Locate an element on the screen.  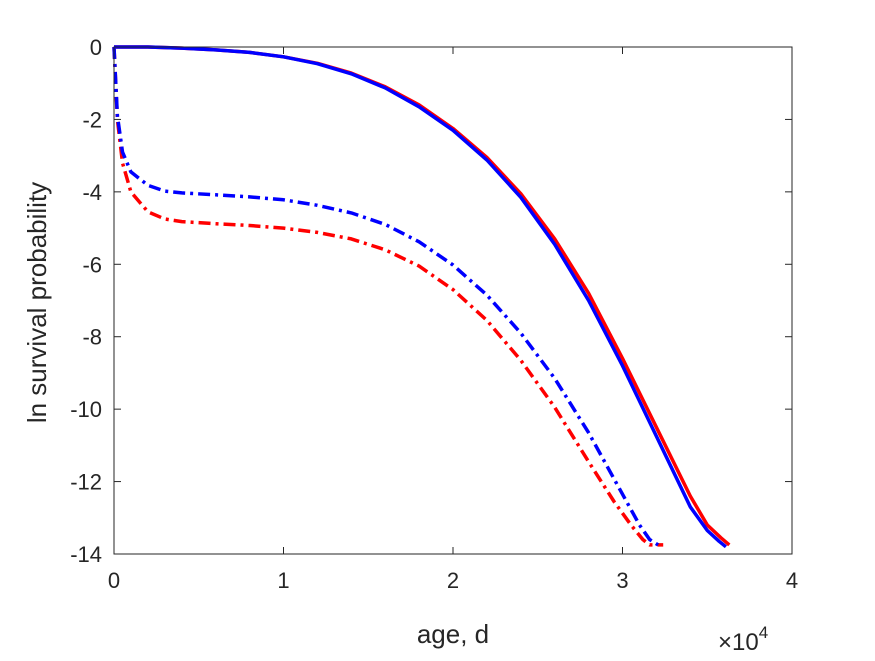
y-tick-label-2: -4 is located at coordinates (92, 192).